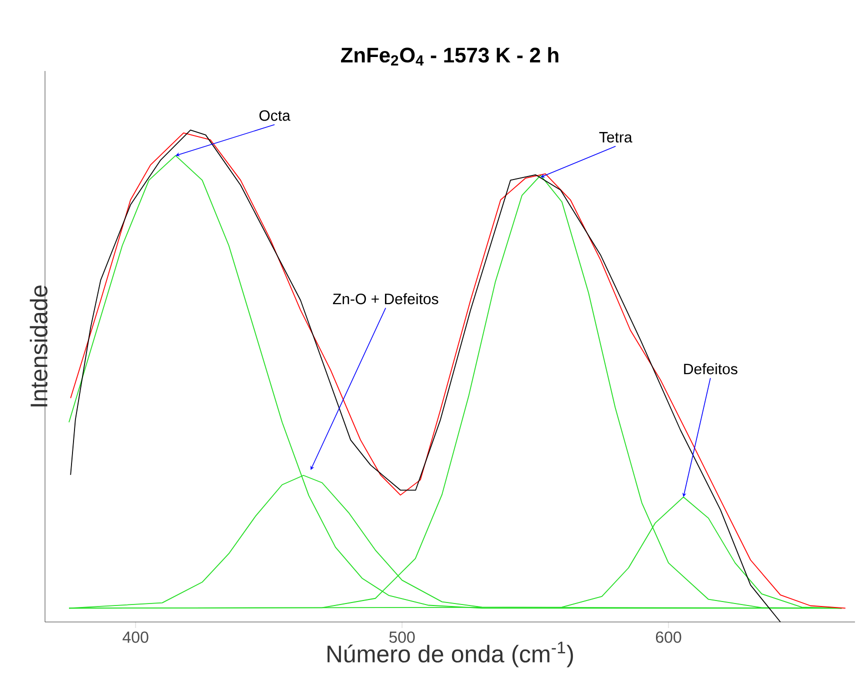  I want to click on annotation: Tetra, so click(615, 137).